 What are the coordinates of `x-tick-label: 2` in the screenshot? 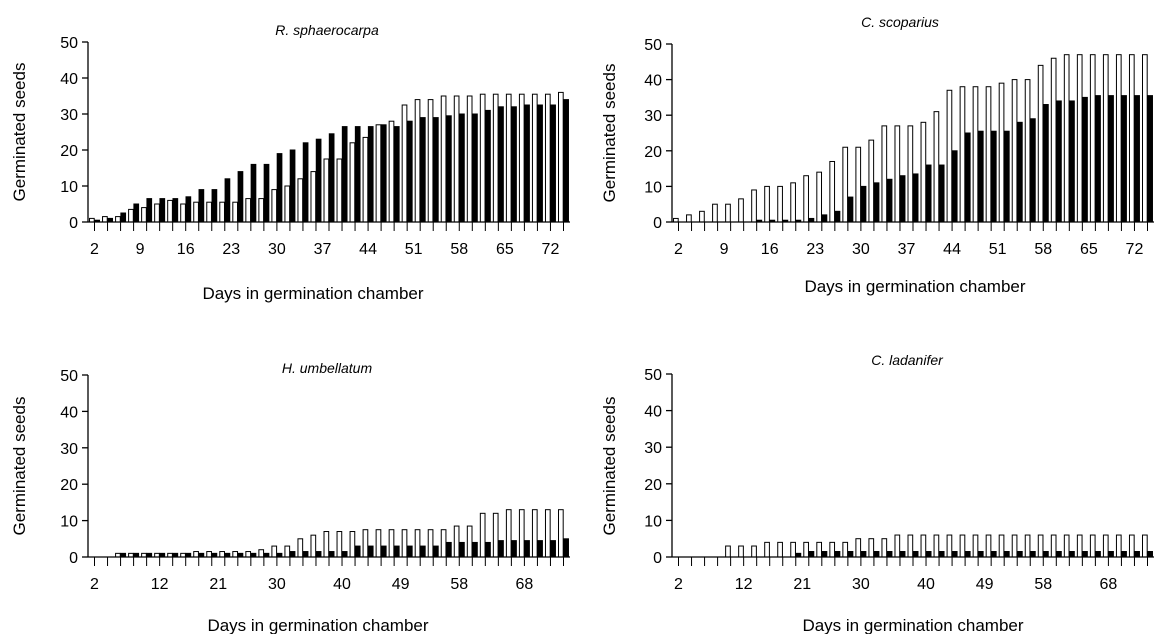 It's located at (678, 584).